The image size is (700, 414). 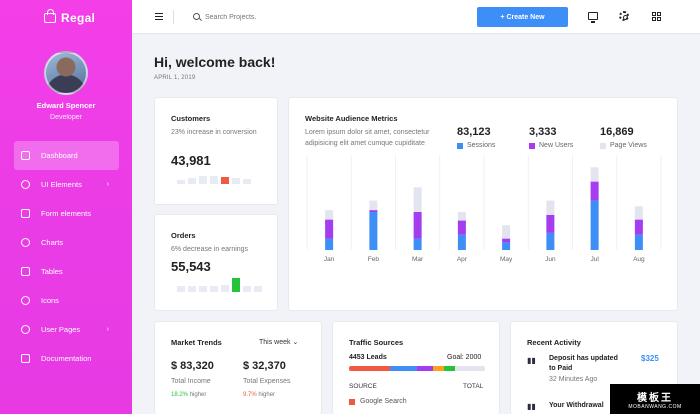 What do you see at coordinates (280, 17) in the screenshot?
I see `search-input` at bounding box center [280, 17].